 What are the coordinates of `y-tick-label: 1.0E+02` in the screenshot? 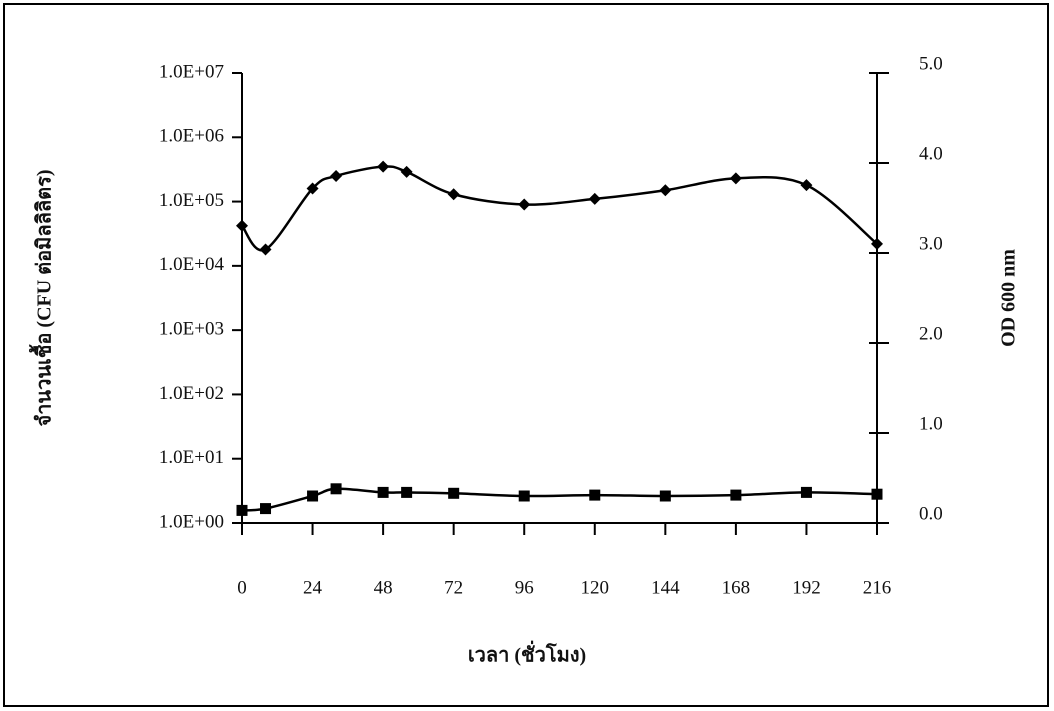 It's located at (191, 393).